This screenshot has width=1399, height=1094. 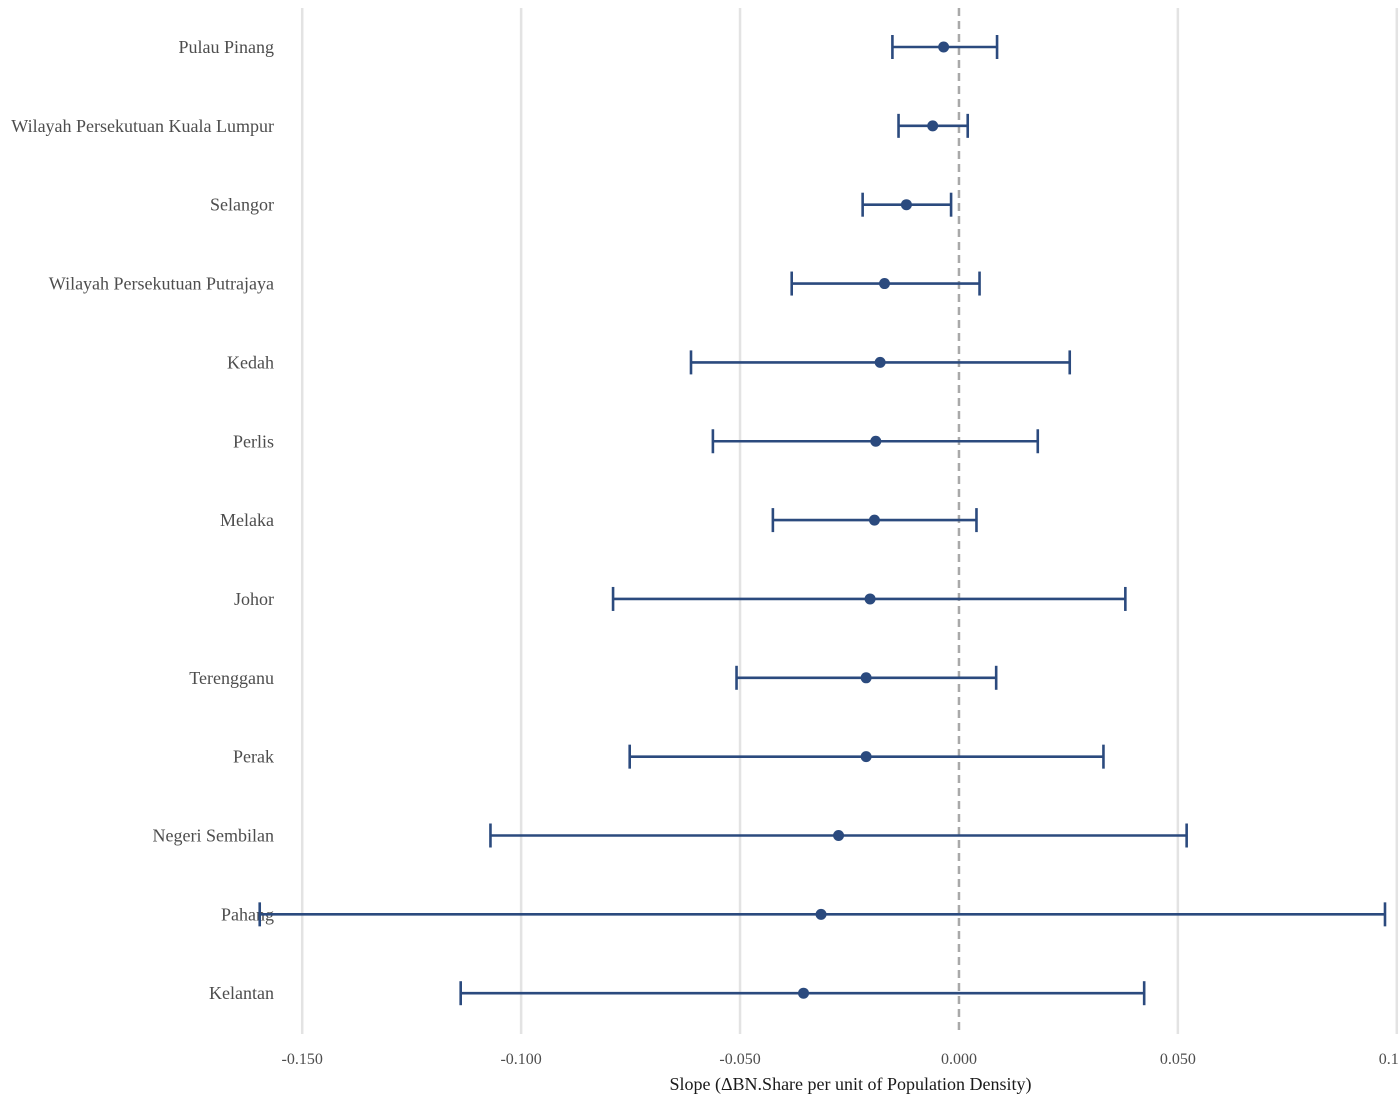 I want to click on x-tick-label: -0.150, so click(x=302, y=1059).